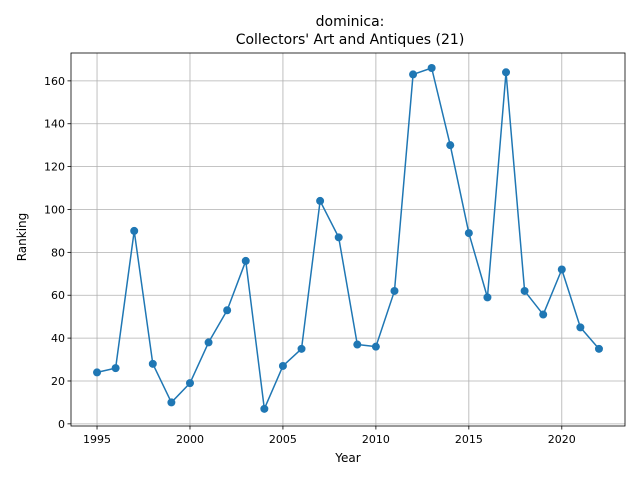  What do you see at coordinates (61, 424) in the screenshot?
I see `y-tick-label: 0` at bounding box center [61, 424].